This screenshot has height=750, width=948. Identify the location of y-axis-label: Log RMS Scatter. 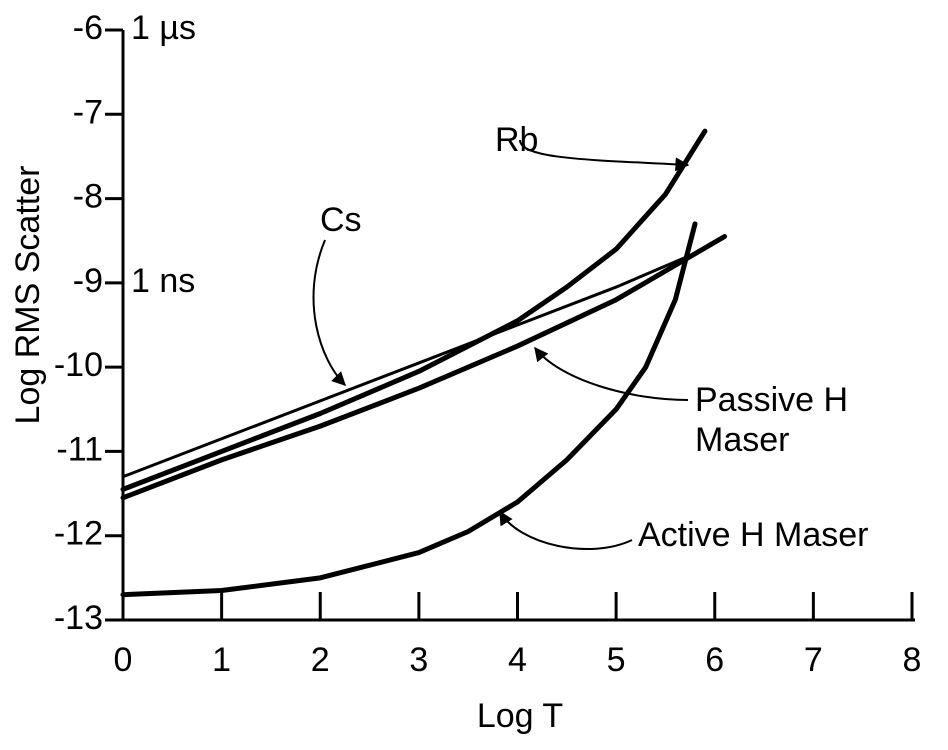
(28, 295).